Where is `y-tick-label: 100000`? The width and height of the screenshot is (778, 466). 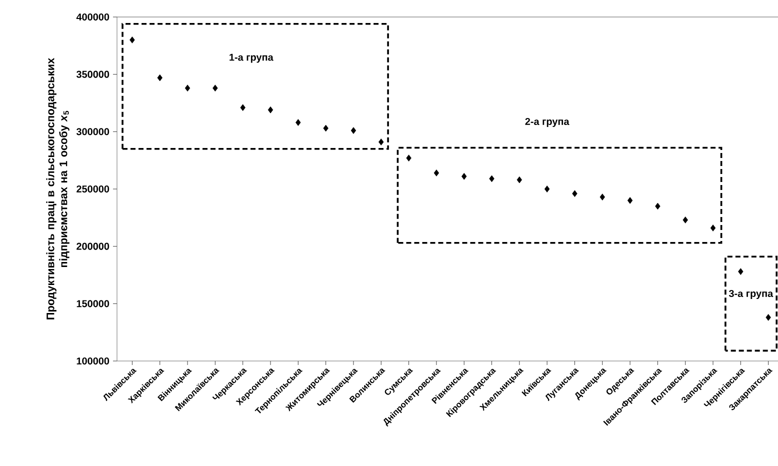 y-tick-label: 100000 is located at coordinates (93, 361).